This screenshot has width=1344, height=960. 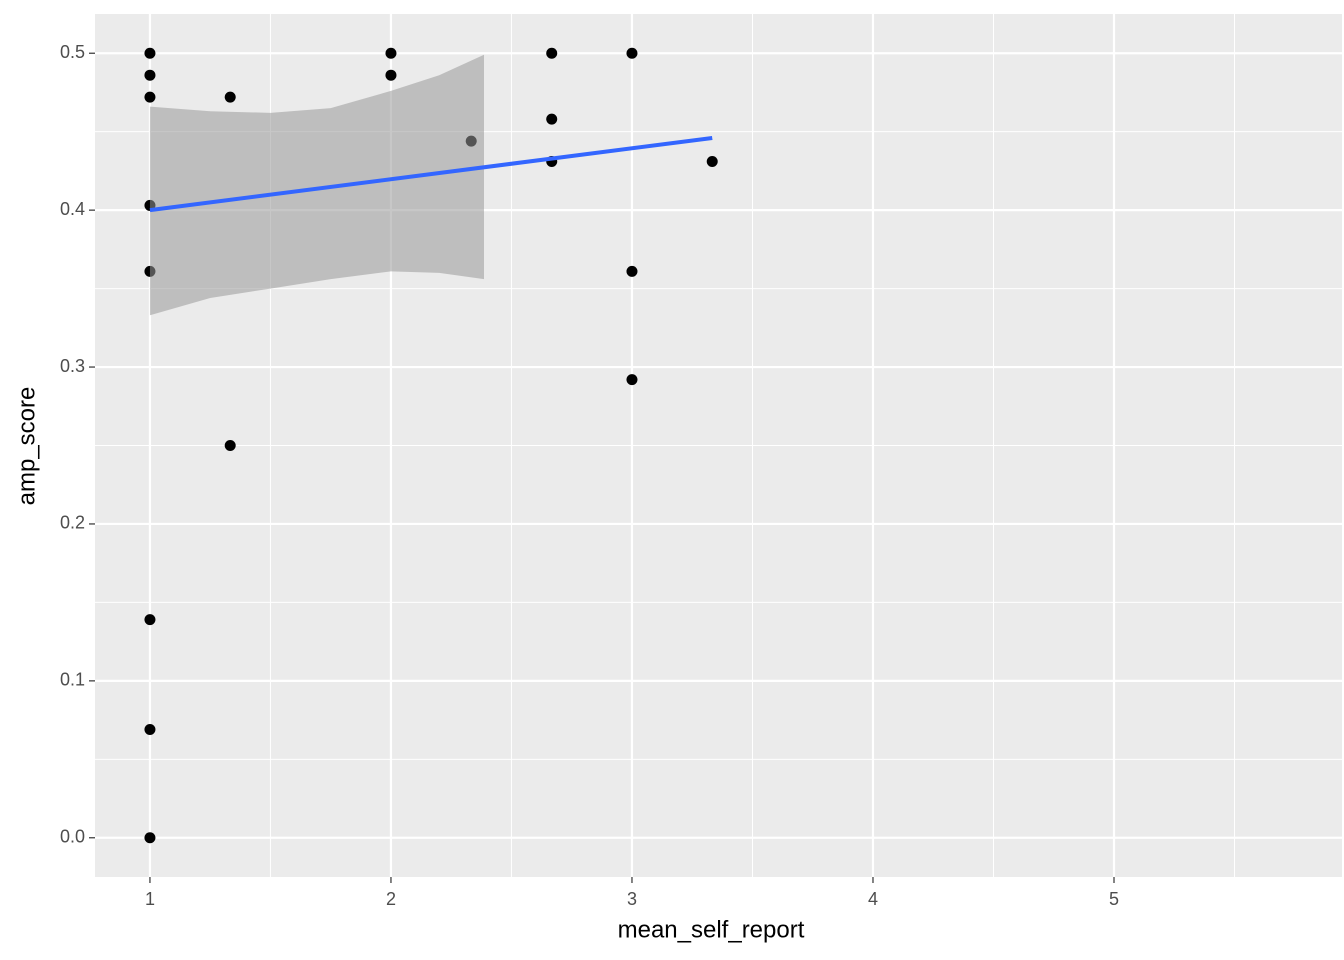 What do you see at coordinates (72, 52) in the screenshot?
I see `y-tick-label: 0.5` at bounding box center [72, 52].